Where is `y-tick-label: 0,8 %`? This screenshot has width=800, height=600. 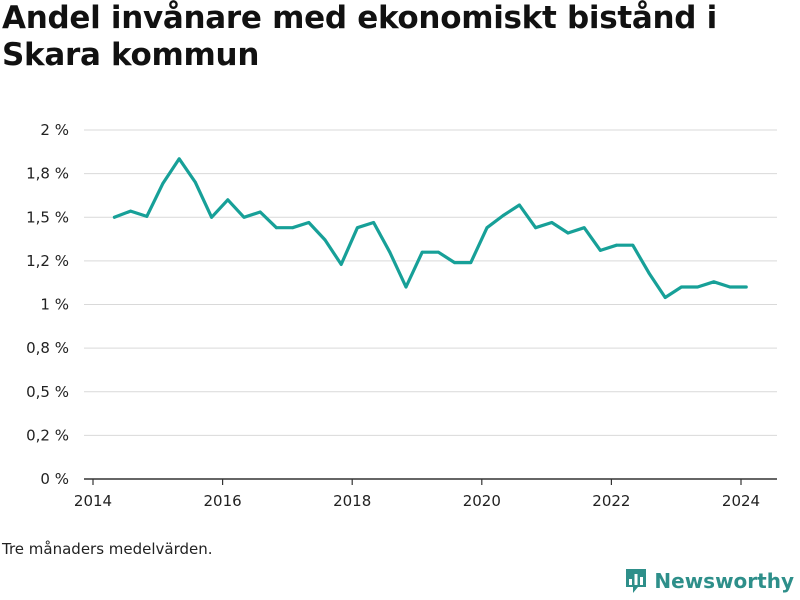 y-tick-label: 0,8 % is located at coordinates (47, 348).